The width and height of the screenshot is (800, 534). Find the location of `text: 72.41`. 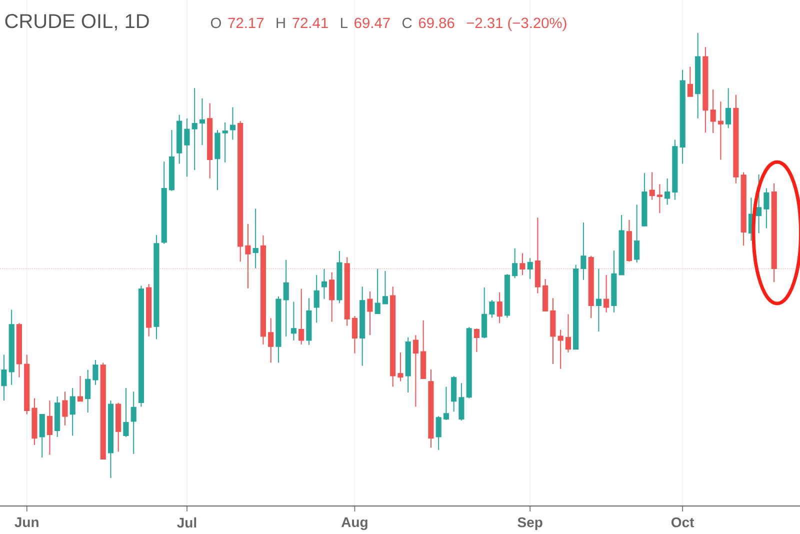

text: 72.41 is located at coordinates (310, 23).